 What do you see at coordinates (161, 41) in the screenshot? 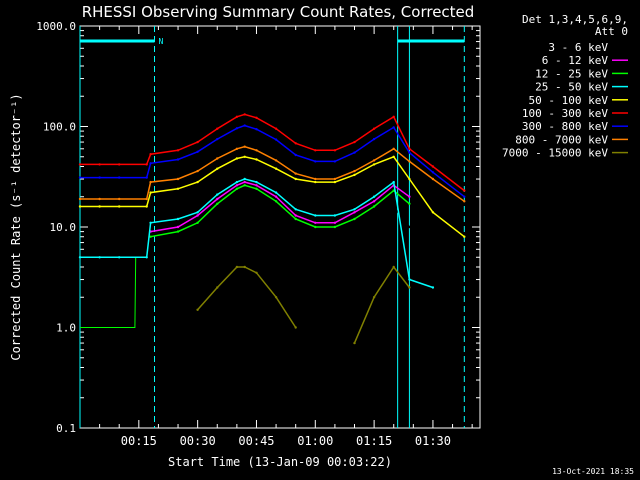
I see `note-label: N` at bounding box center [161, 41].